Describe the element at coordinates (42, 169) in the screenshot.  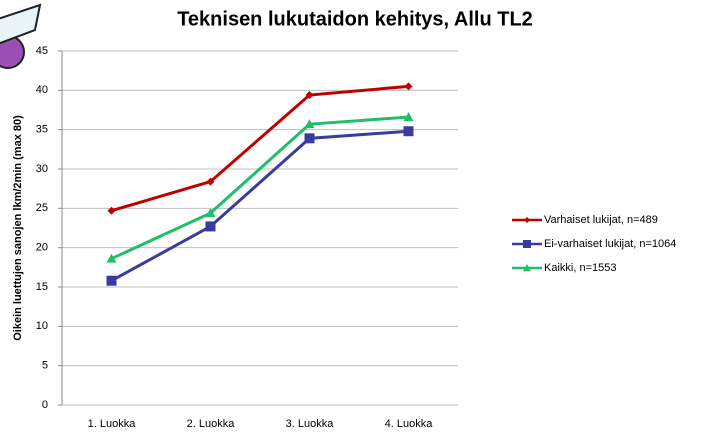
I see `y-tick-label: 30` at that location.